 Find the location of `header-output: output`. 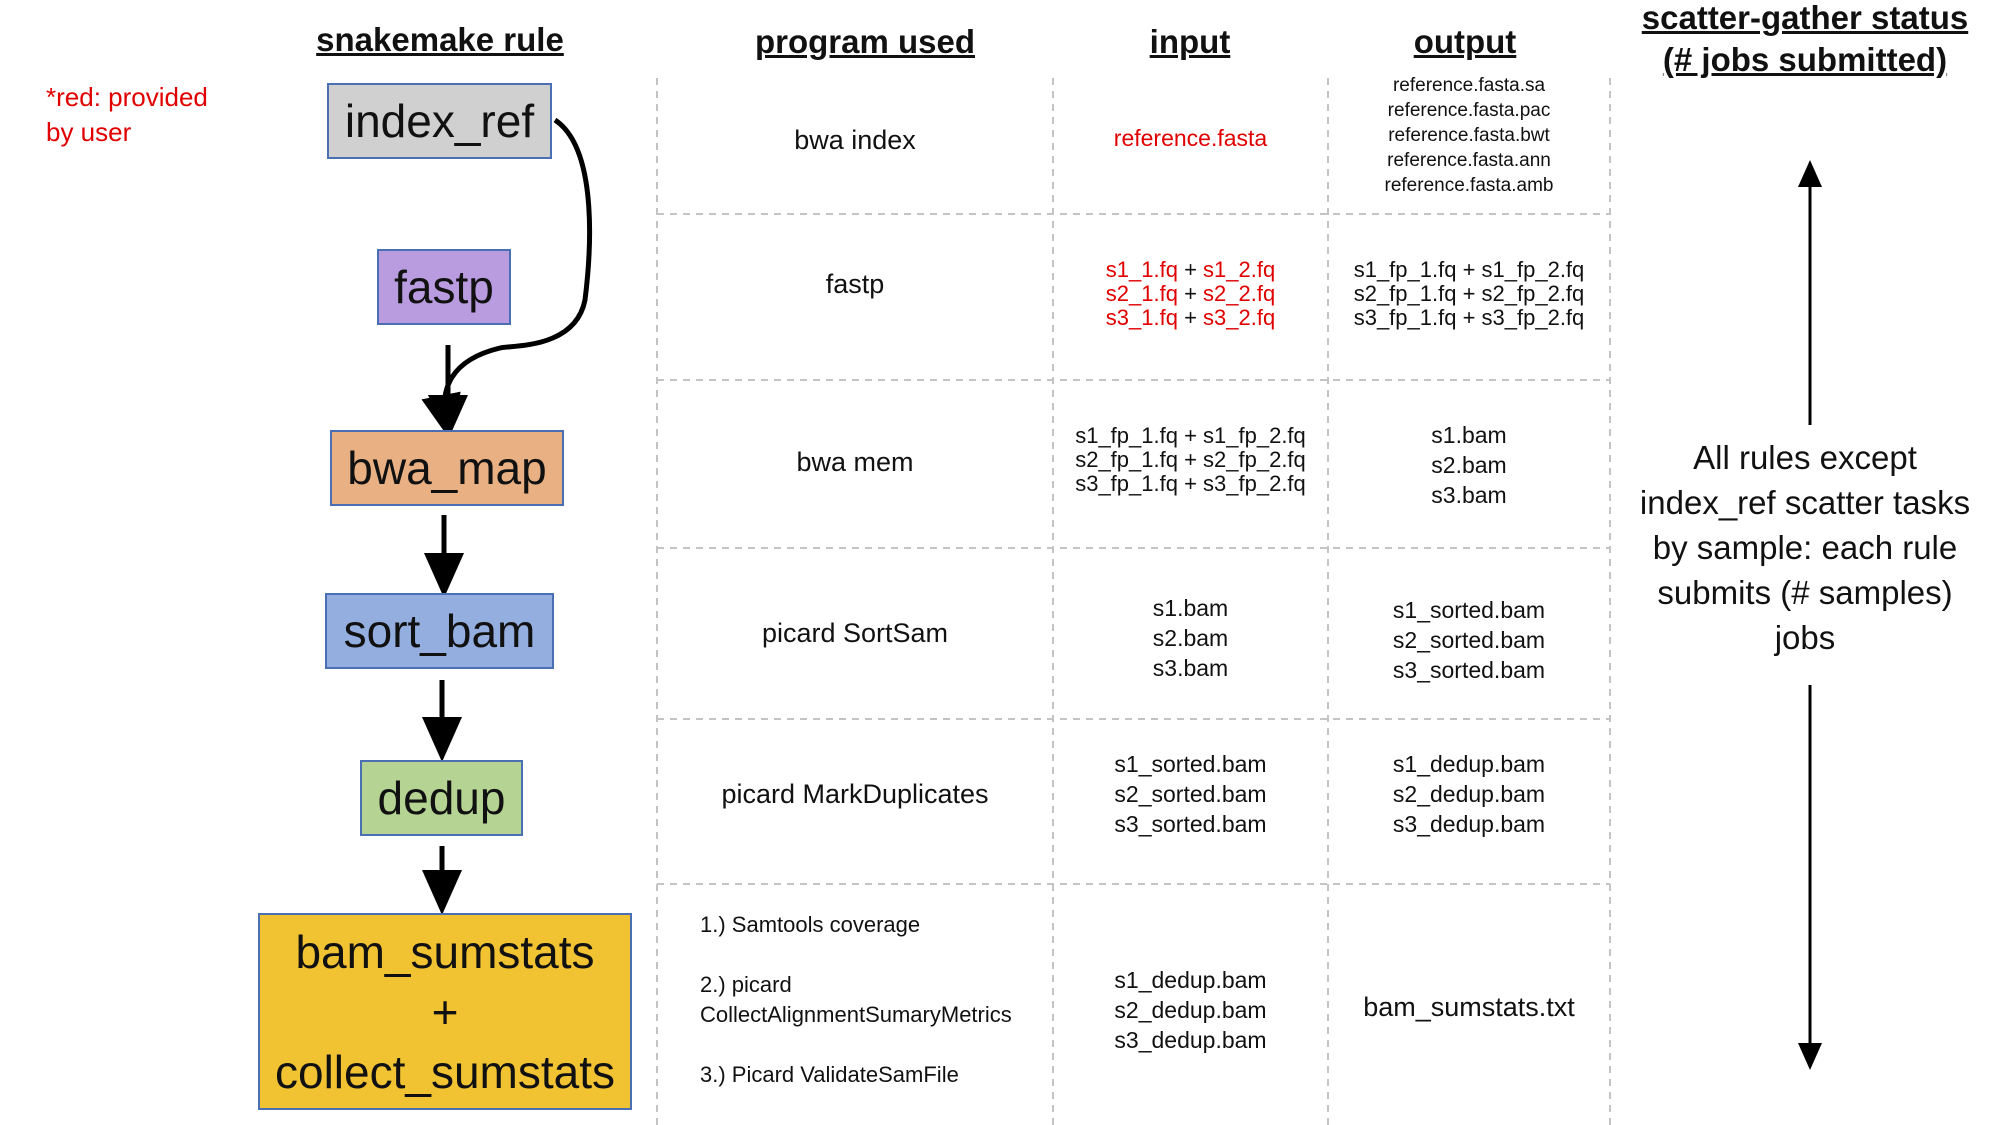

header-output: output is located at coordinates (1465, 41).